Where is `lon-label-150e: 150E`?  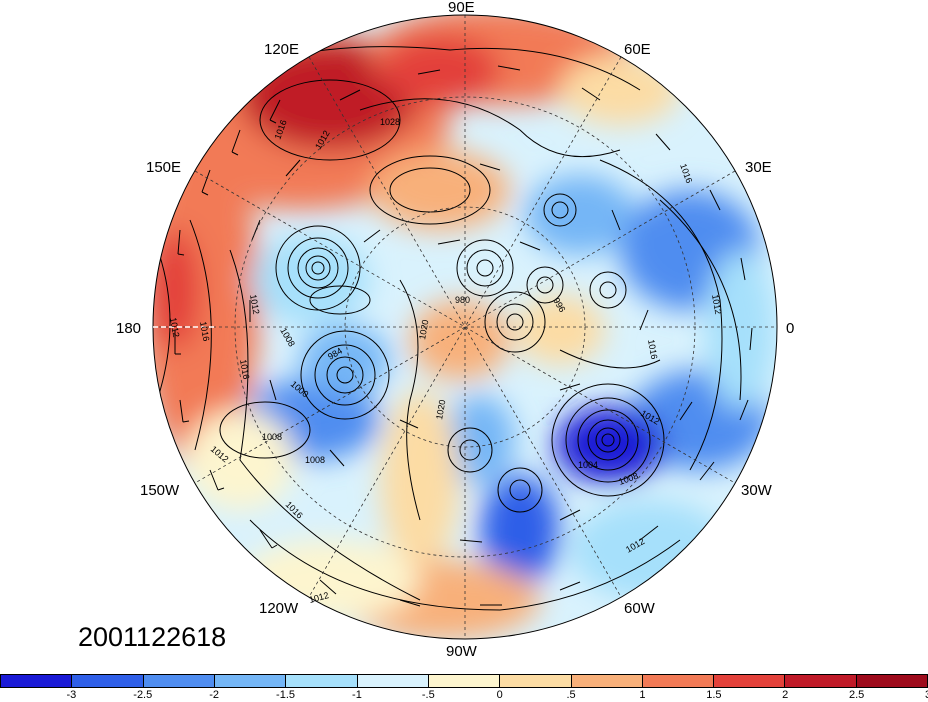 lon-label-150e: 150E is located at coordinates (164, 167).